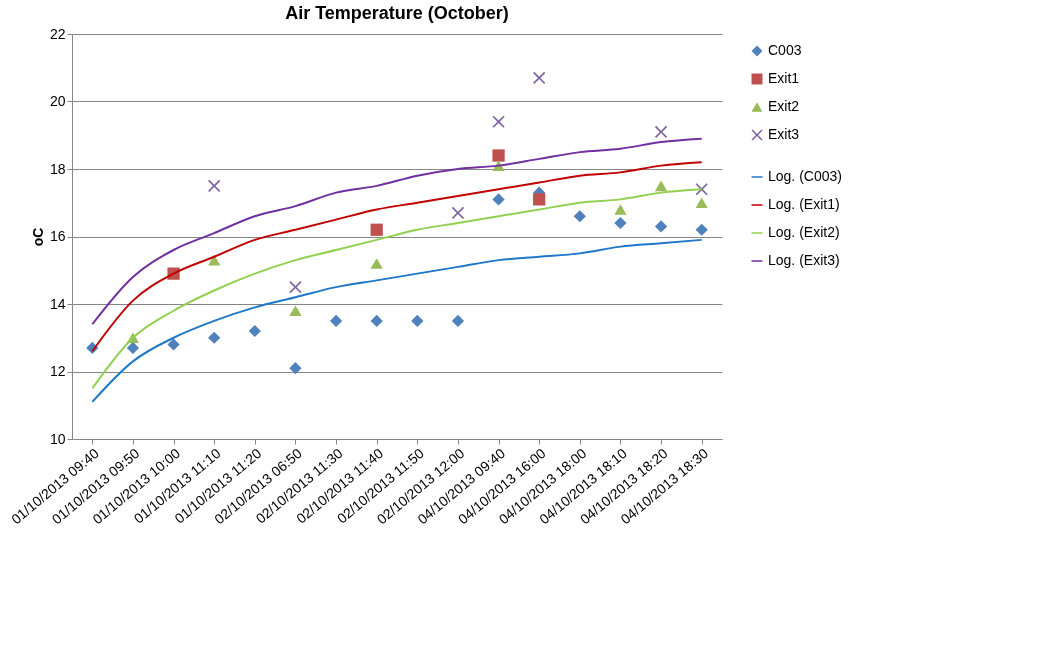  What do you see at coordinates (805, 176) in the screenshot?
I see `legend-label: Log. (C003)` at bounding box center [805, 176].